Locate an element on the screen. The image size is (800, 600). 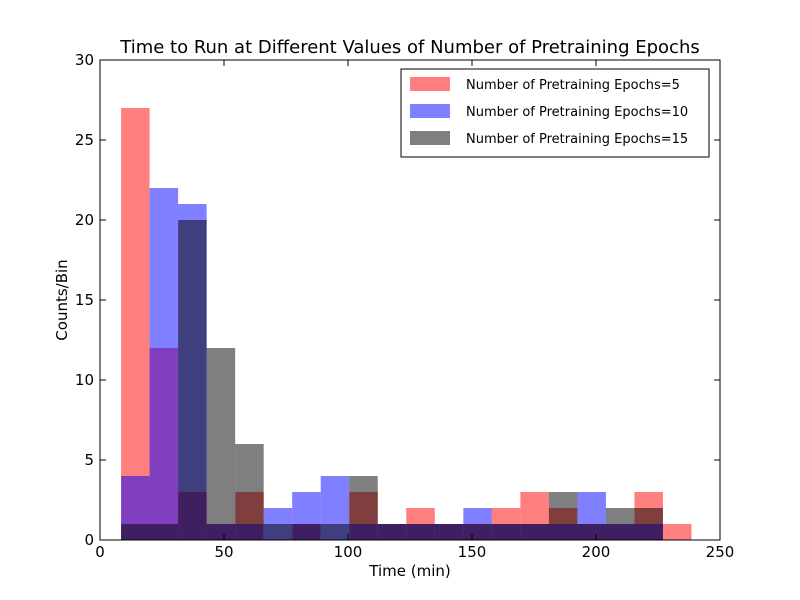
legend-label: Number of Pretraining Epochs=10 is located at coordinates (577, 112).